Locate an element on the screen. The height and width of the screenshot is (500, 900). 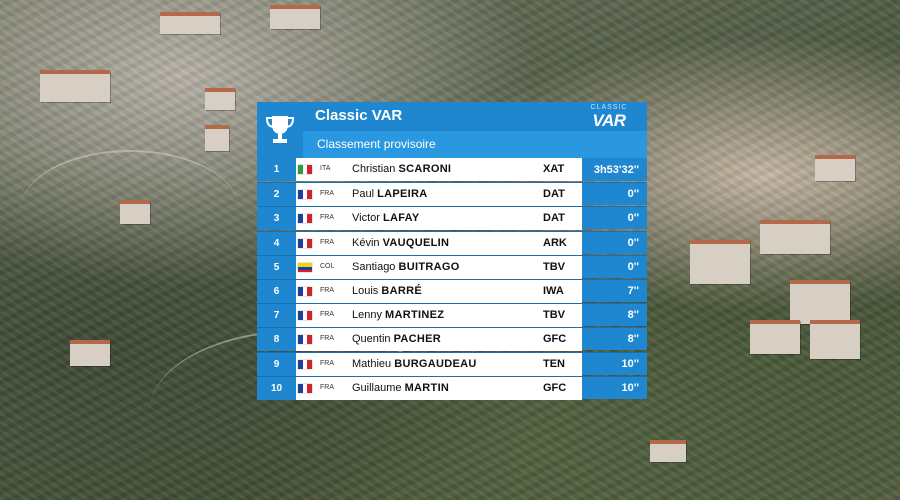
team-code: XAT is located at coordinates (554, 169).